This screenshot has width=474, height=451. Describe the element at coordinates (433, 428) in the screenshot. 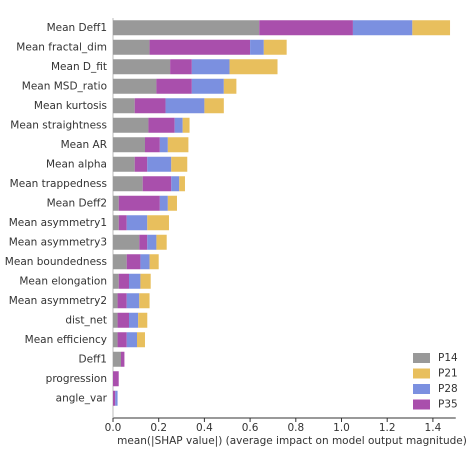

I see `x-tick-label: 1.4` at that location.